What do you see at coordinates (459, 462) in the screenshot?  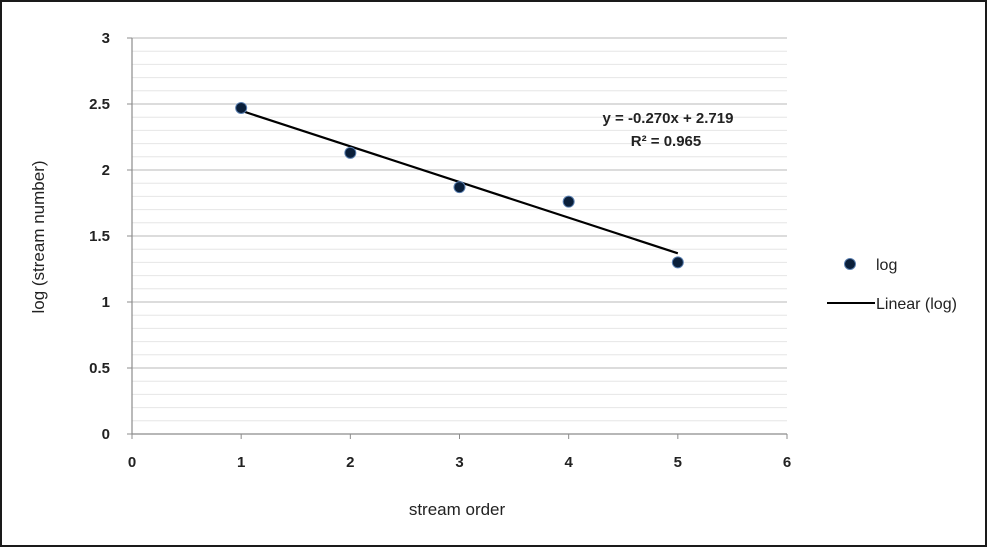 I see `x-tick-label: 3` at bounding box center [459, 462].